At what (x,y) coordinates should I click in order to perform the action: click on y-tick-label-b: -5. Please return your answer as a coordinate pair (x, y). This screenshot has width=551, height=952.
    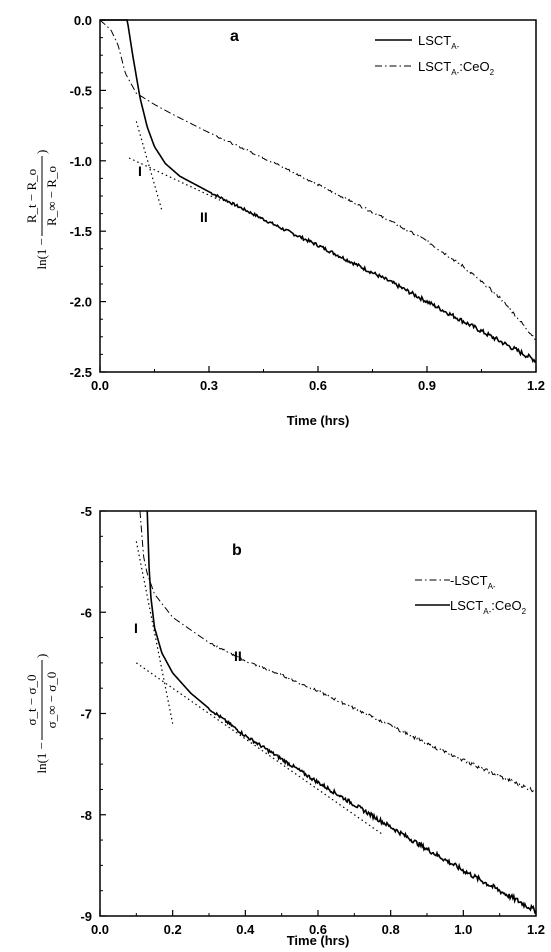
    Looking at the image, I should click on (86, 511).